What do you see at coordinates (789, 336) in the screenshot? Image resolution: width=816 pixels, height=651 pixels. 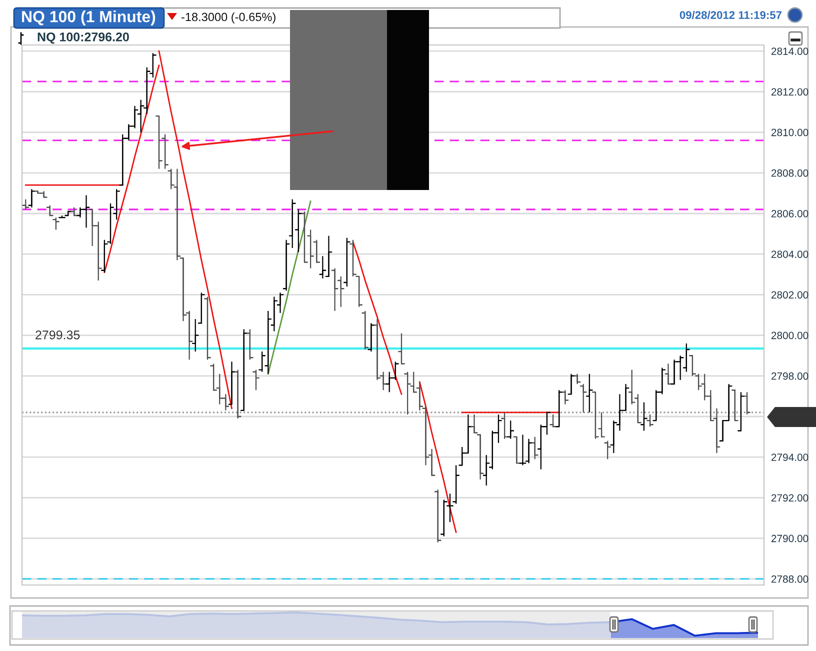 I see `y-tick-label: 2800.00` at bounding box center [789, 336].